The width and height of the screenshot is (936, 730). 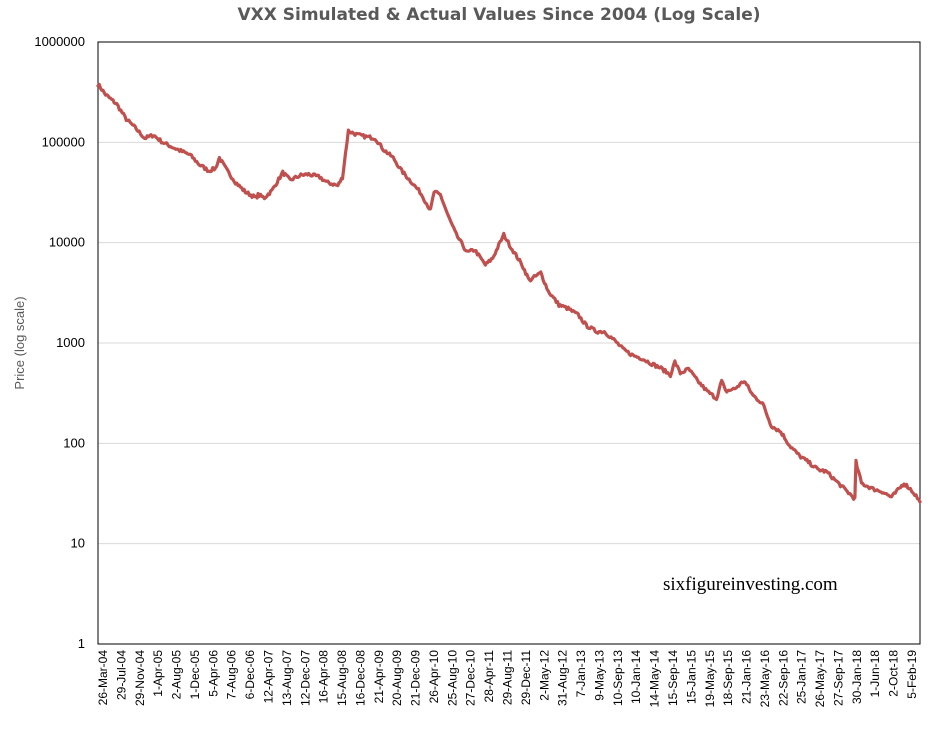 What do you see at coordinates (416, 678) in the screenshot?
I see `x-tick-label: 21-Dec-09` at bounding box center [416, 678].